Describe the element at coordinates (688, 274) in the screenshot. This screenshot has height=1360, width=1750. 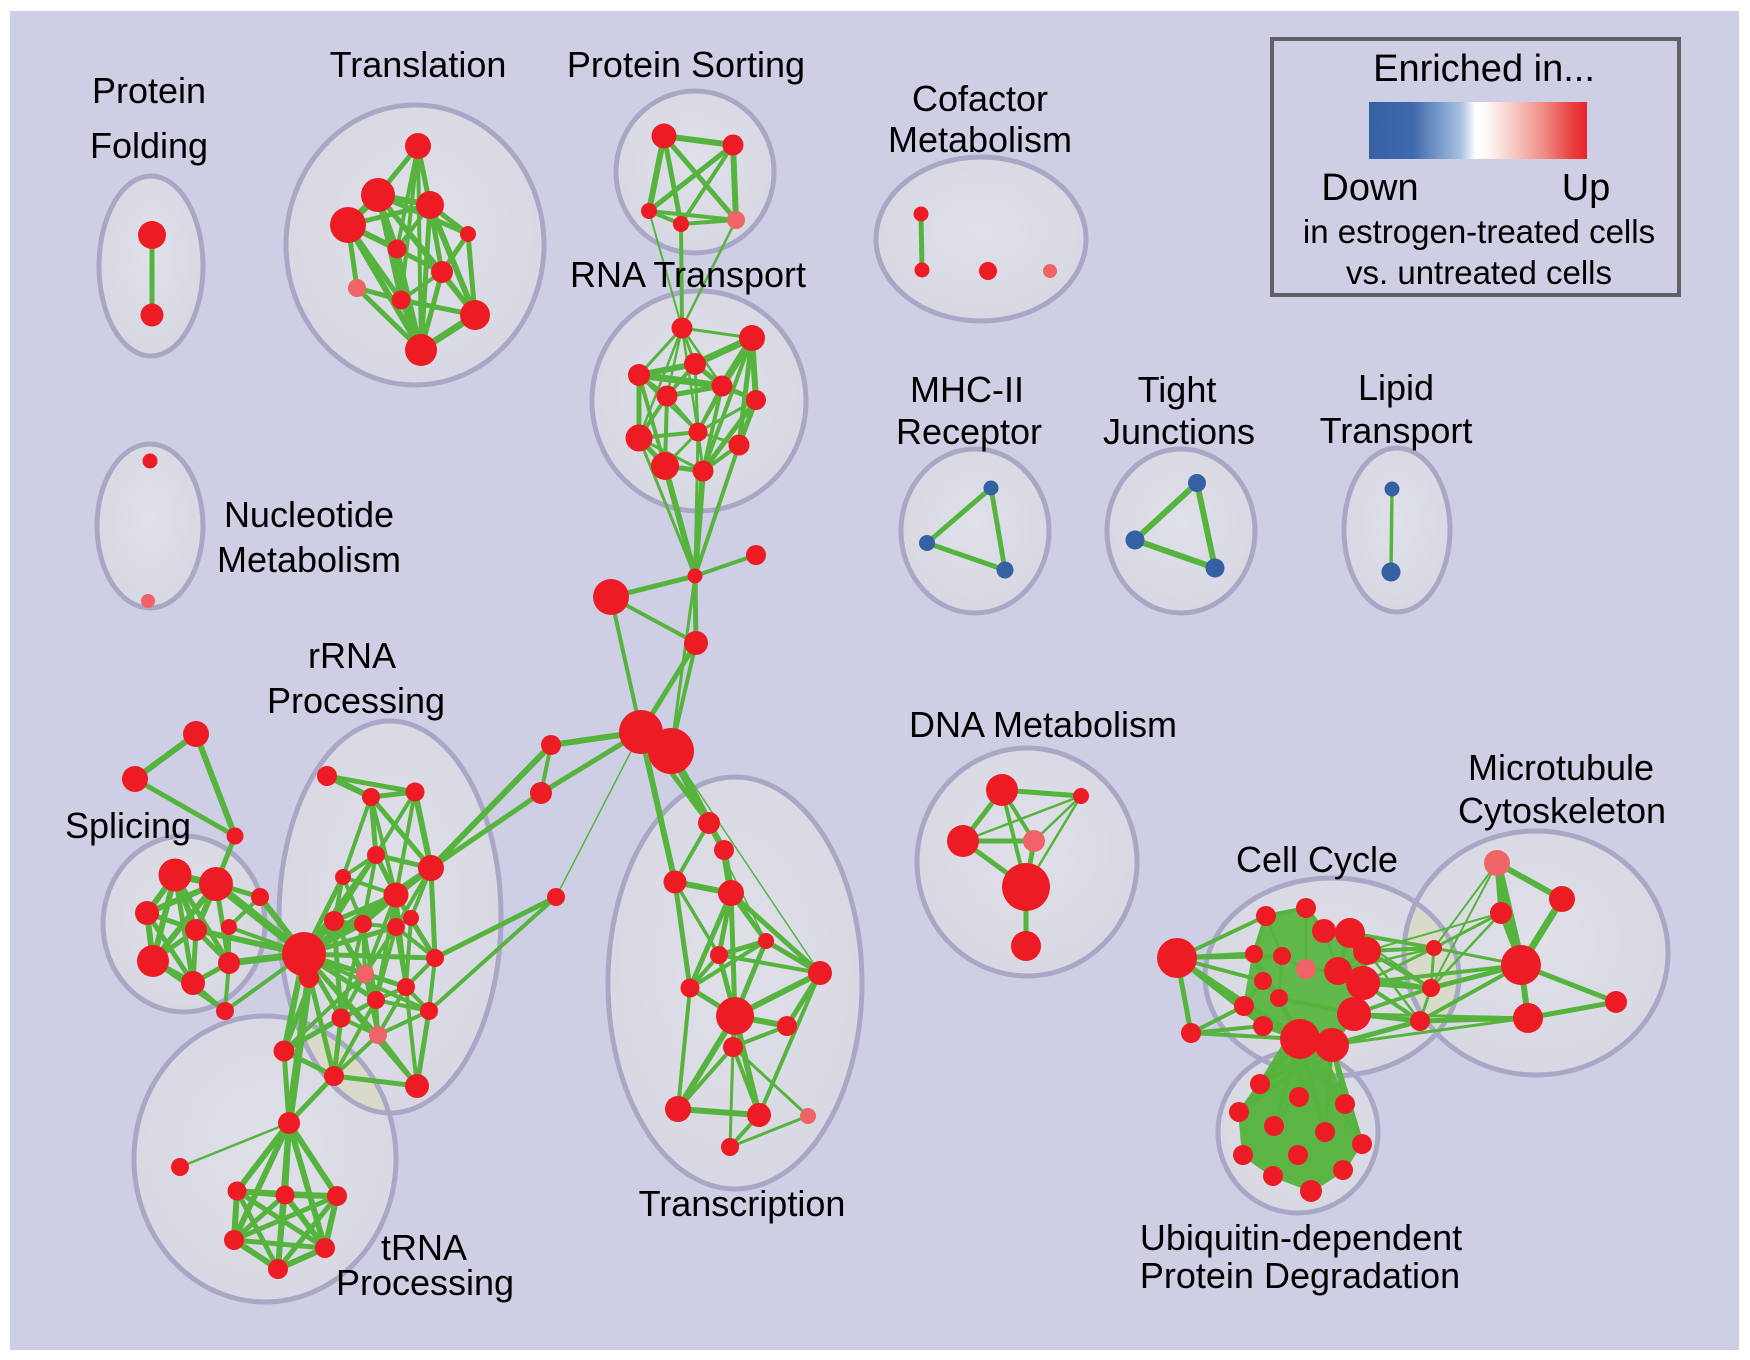
I see `svg-text: RNA Transport` at that location.